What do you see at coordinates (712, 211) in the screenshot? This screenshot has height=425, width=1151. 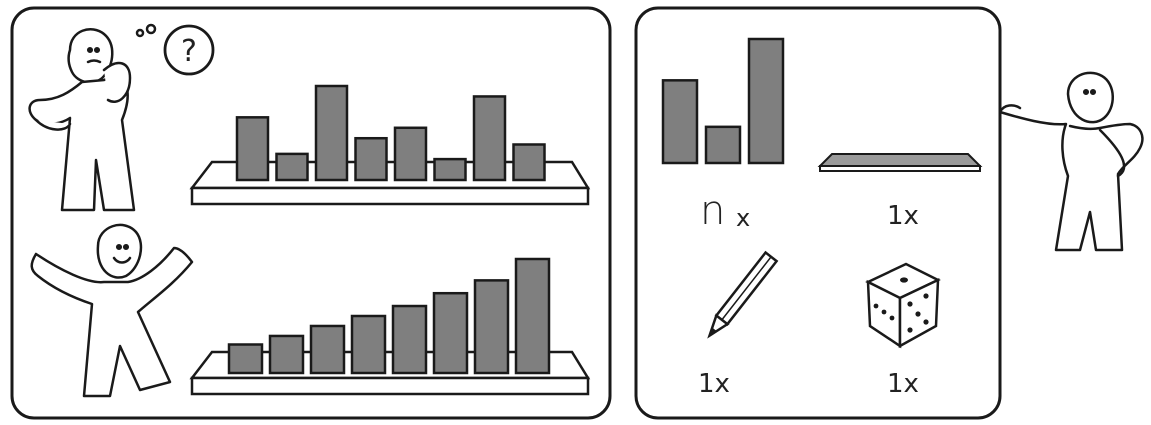 I see `bars-quantity-n: n` at bounding box center [712, 211].